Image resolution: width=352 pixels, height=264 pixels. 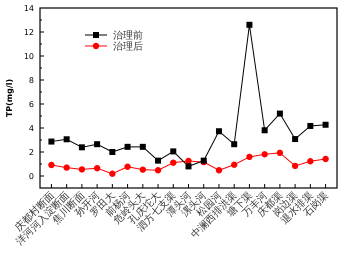 I want to click on y-axis-title: TP(mg/l), so click(x=9, y=98).